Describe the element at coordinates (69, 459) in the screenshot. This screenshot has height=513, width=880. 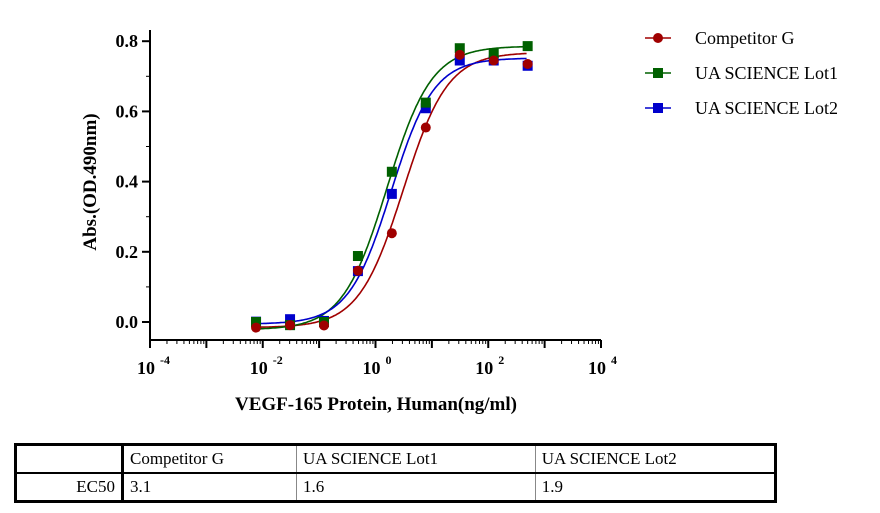
I see `table-header-cell` at that location.